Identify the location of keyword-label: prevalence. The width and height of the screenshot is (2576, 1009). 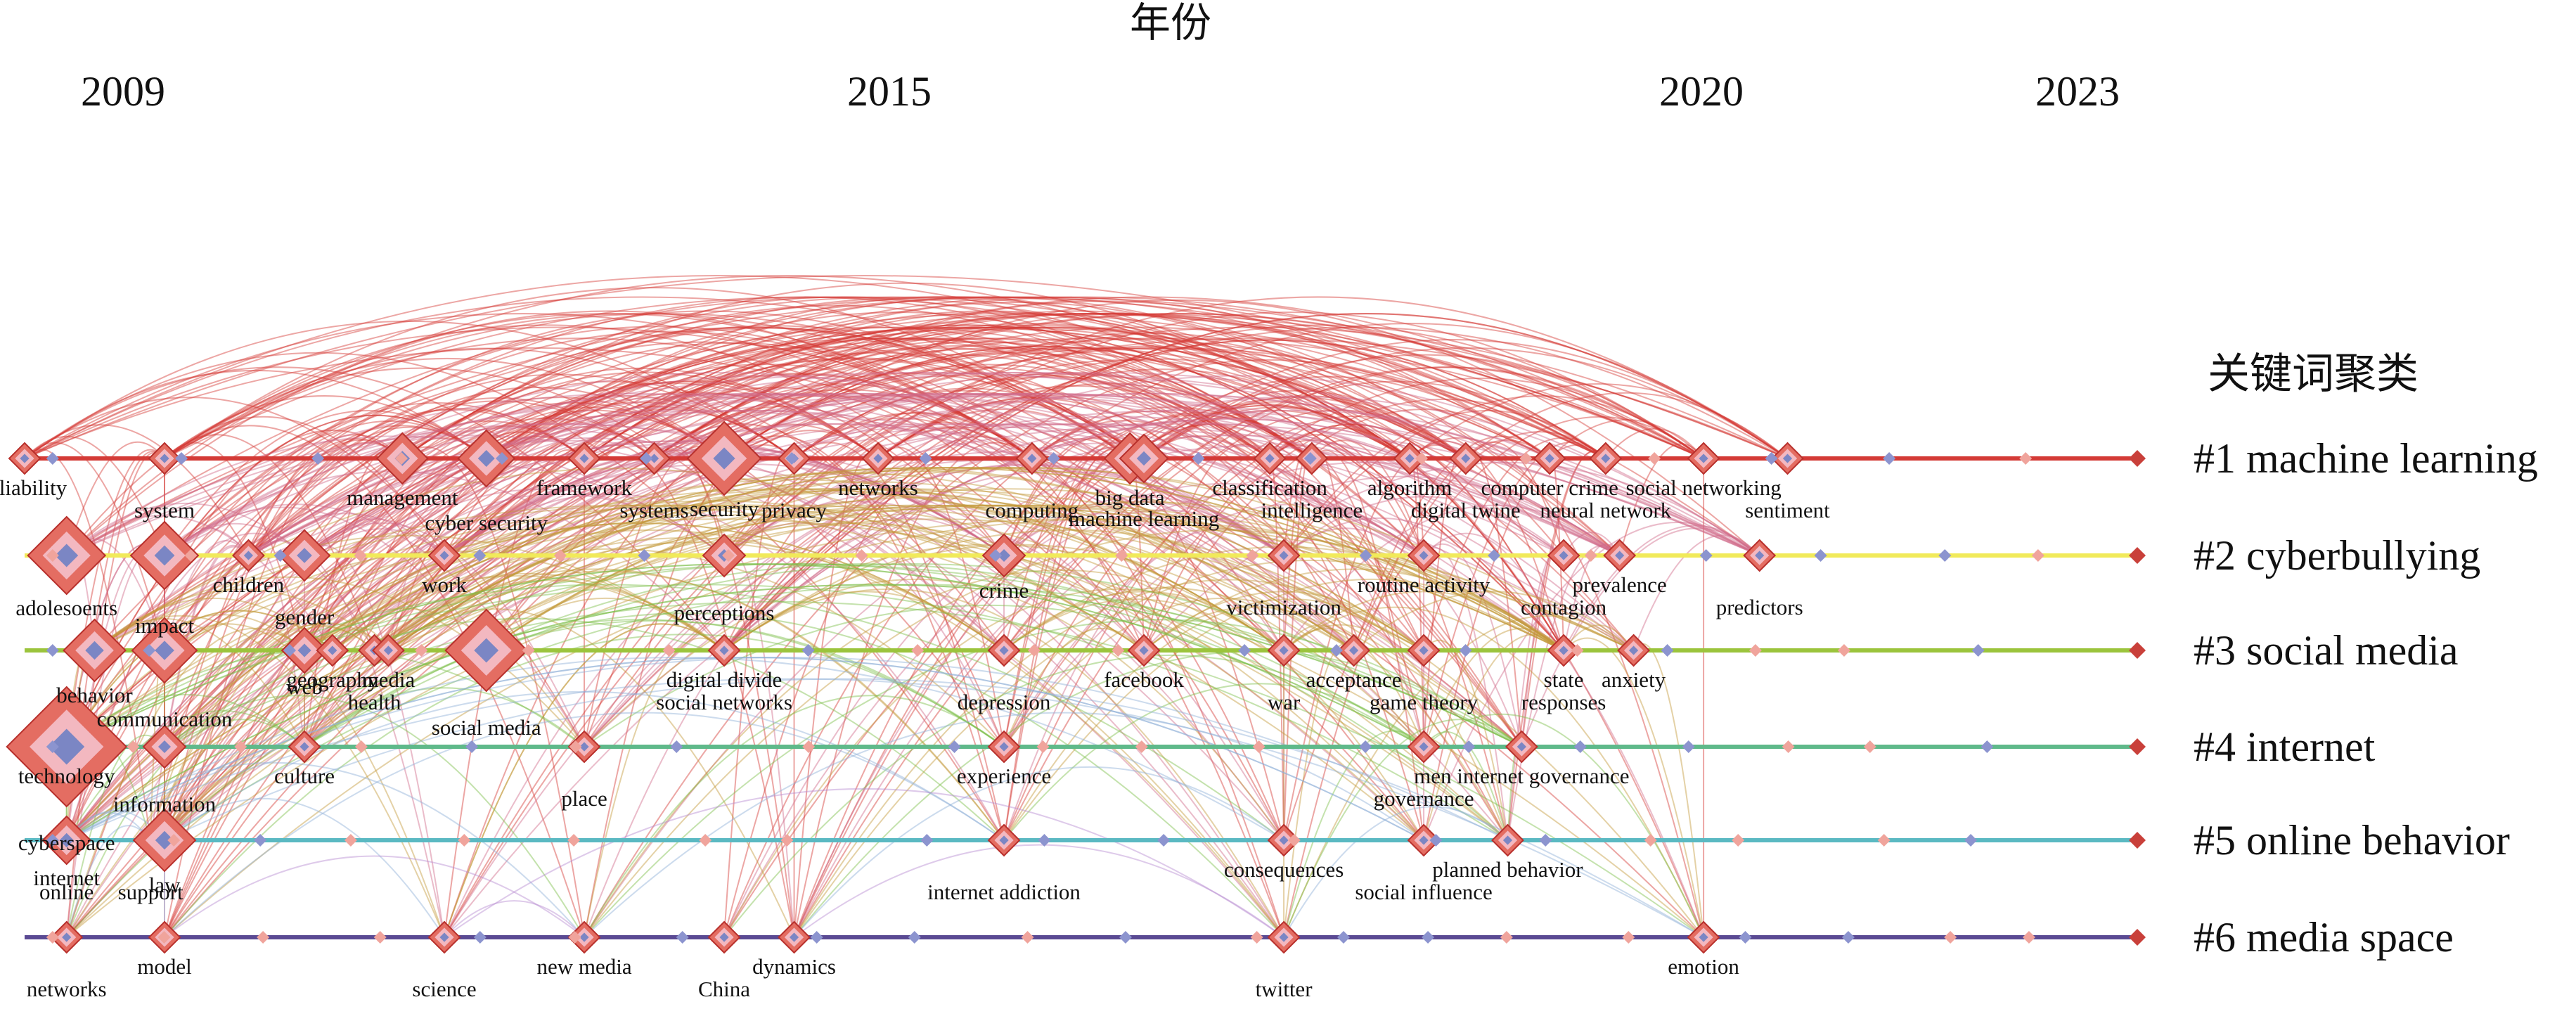
(1620, 584).